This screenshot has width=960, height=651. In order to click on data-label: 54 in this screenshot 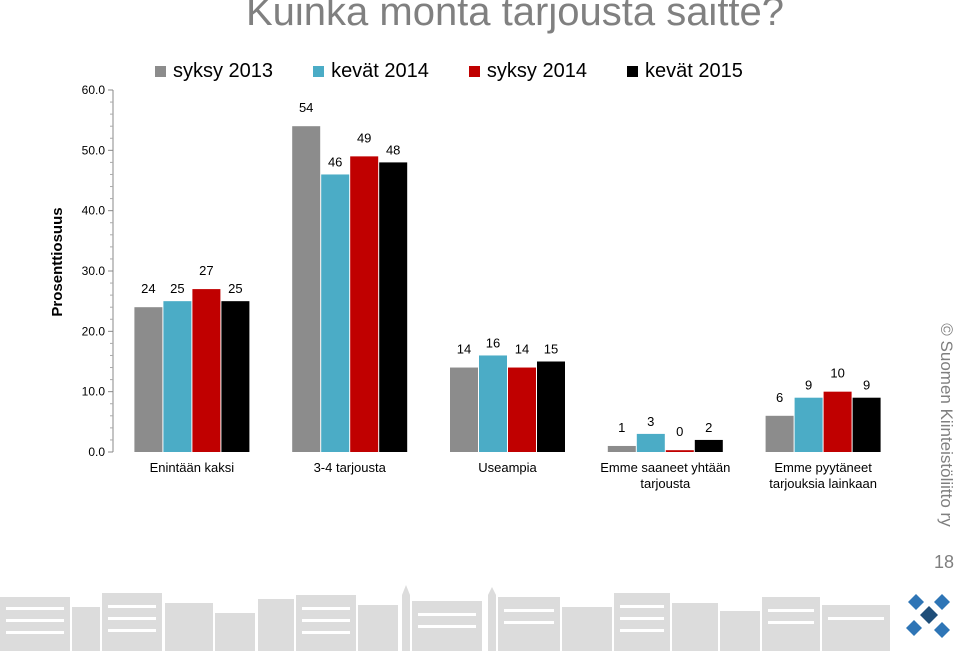, I will do `click(306, 107)`.